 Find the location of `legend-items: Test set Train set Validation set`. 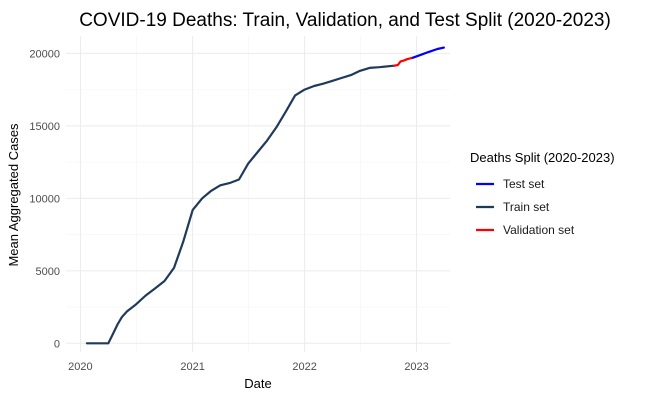

legend-items: Test set Train set Validation set is located at coordinates (525, 207).